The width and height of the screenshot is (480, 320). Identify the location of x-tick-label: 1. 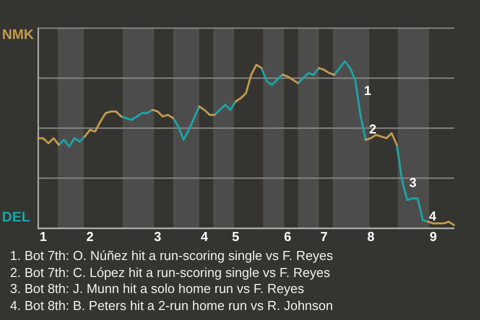
(43, 236).